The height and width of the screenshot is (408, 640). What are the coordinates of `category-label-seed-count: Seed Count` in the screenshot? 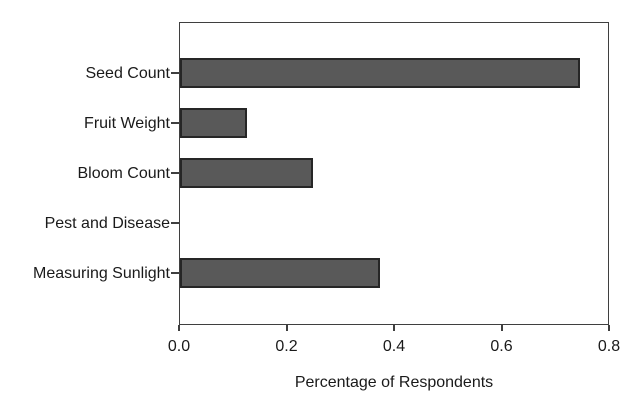 It's located at (127, 73).